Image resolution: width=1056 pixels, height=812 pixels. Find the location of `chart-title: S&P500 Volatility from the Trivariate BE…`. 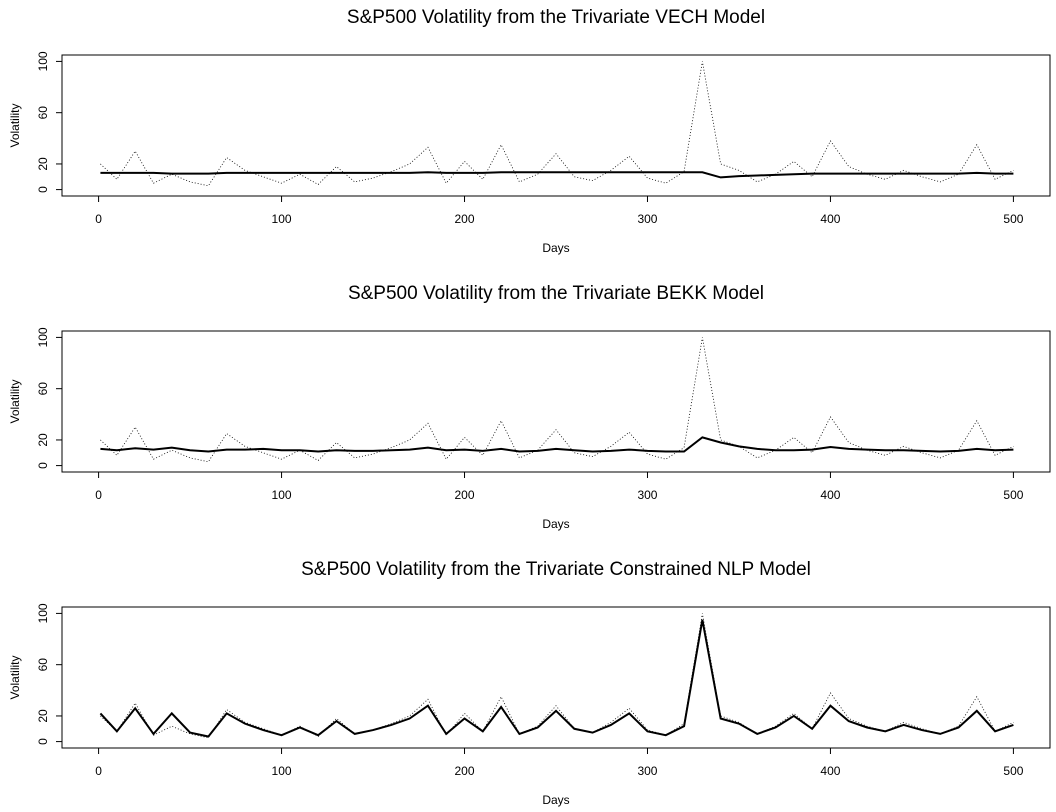

chart-title: S&P500 Volatility from the Trivariate BE… is located at coordinates (556, 293).